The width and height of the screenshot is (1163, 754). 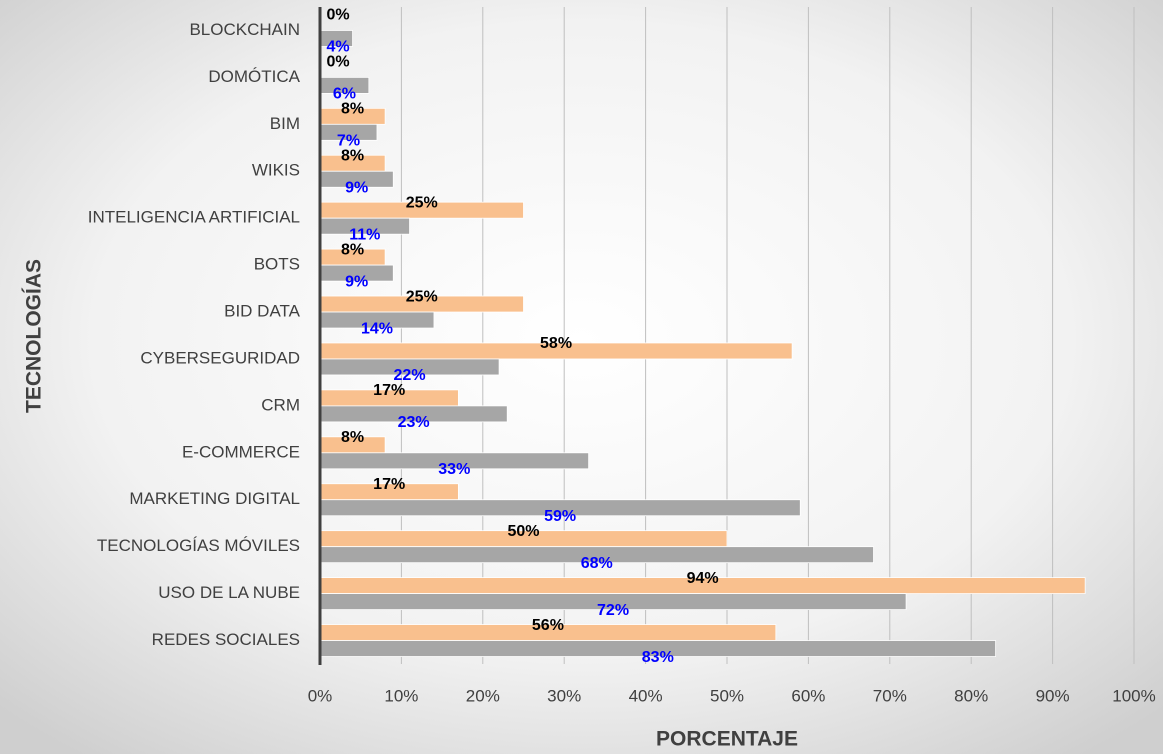 What do you see at coordinates (658, 657) in the screenshot?
I see `value-label: 83%` at bounding box center [658, 657].